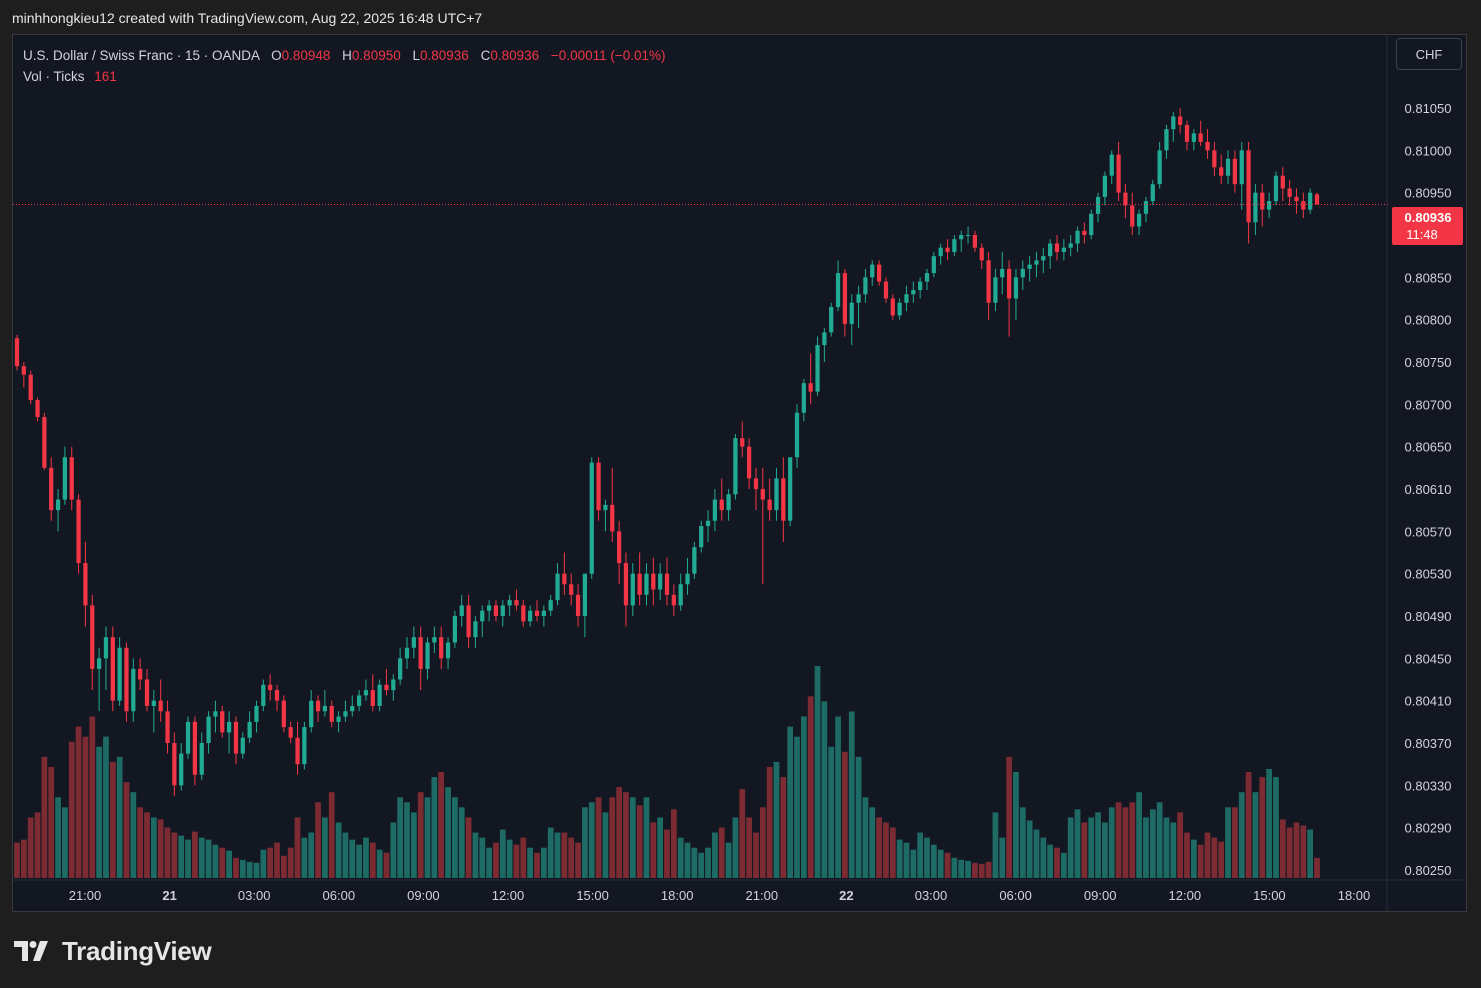 This screenshot has width=1481, height=988. What do you see at coordinates (54, 76) in the screenshot?
I see `volume-label: Vol · Ticks` at bounding box center [54, 76].